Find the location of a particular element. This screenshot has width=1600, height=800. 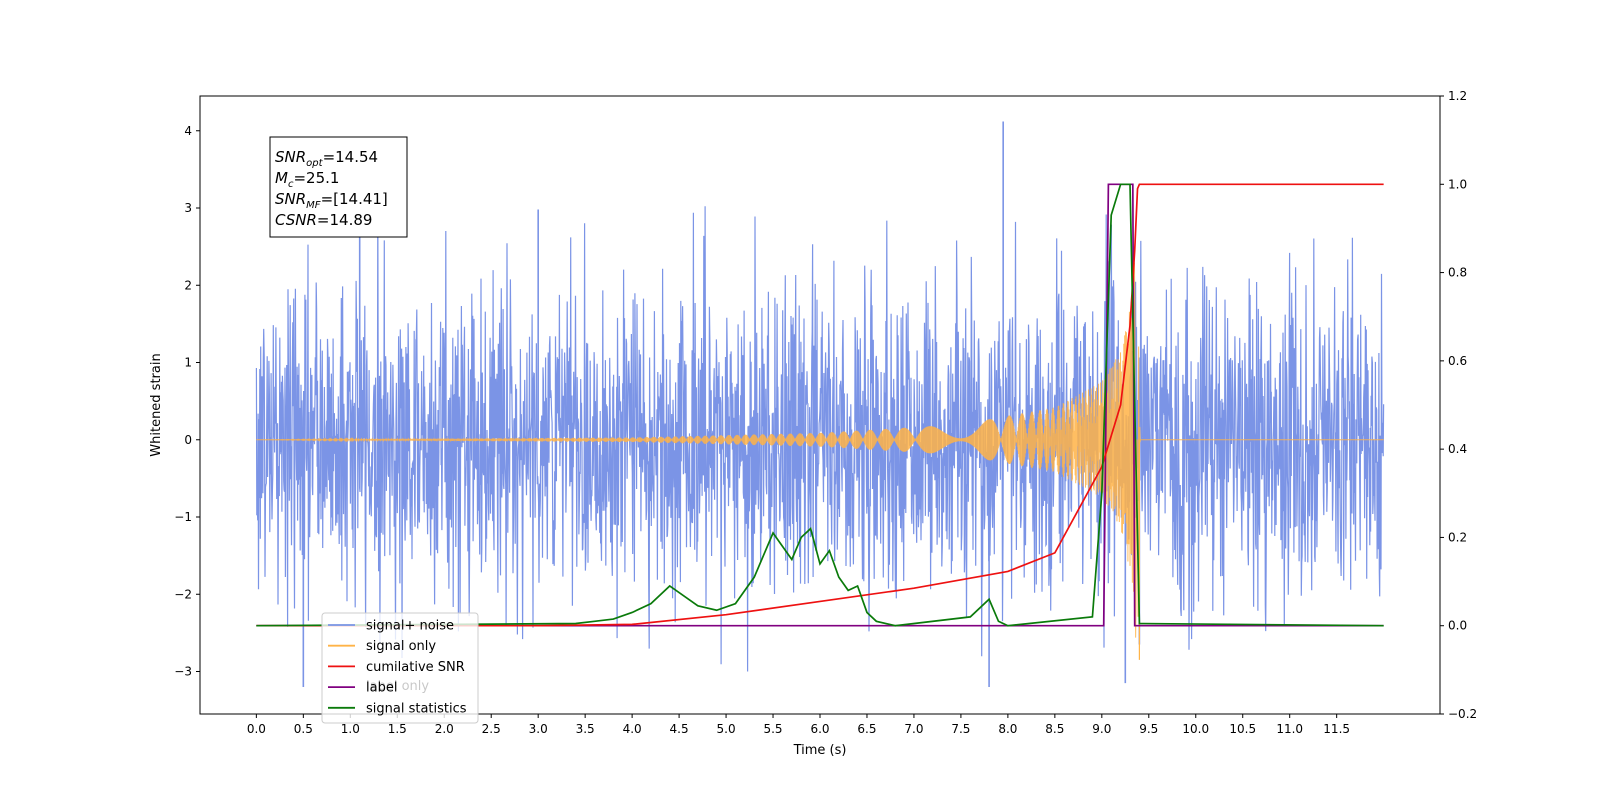

legend-label: signal statistics is located at coordinates (416, 708).